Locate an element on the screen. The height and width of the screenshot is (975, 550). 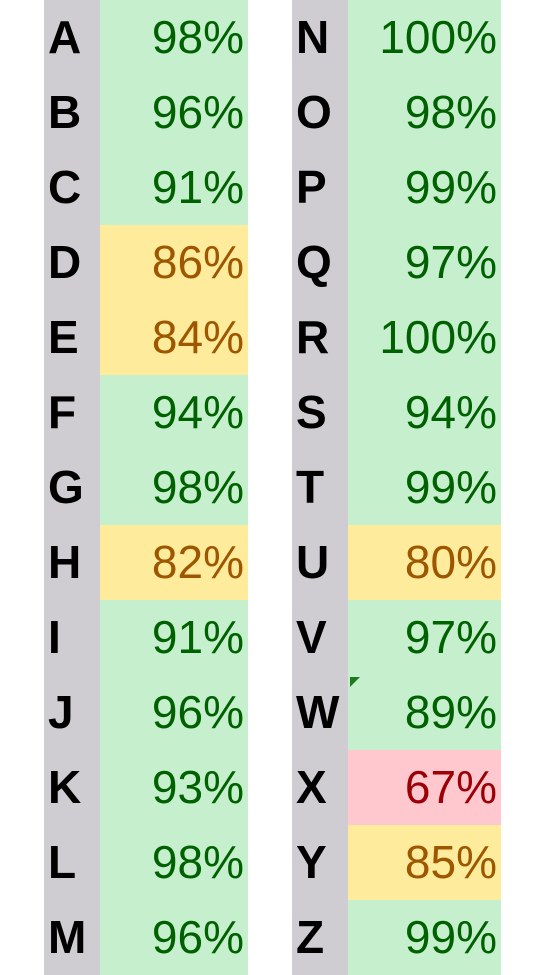
row-letter: J is located at coordinates (72, 712).